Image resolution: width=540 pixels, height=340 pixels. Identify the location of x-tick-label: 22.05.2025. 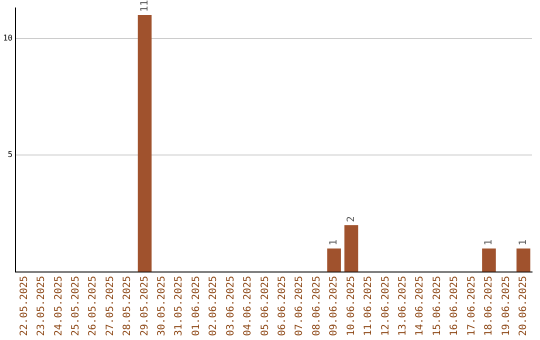
(24, 306).